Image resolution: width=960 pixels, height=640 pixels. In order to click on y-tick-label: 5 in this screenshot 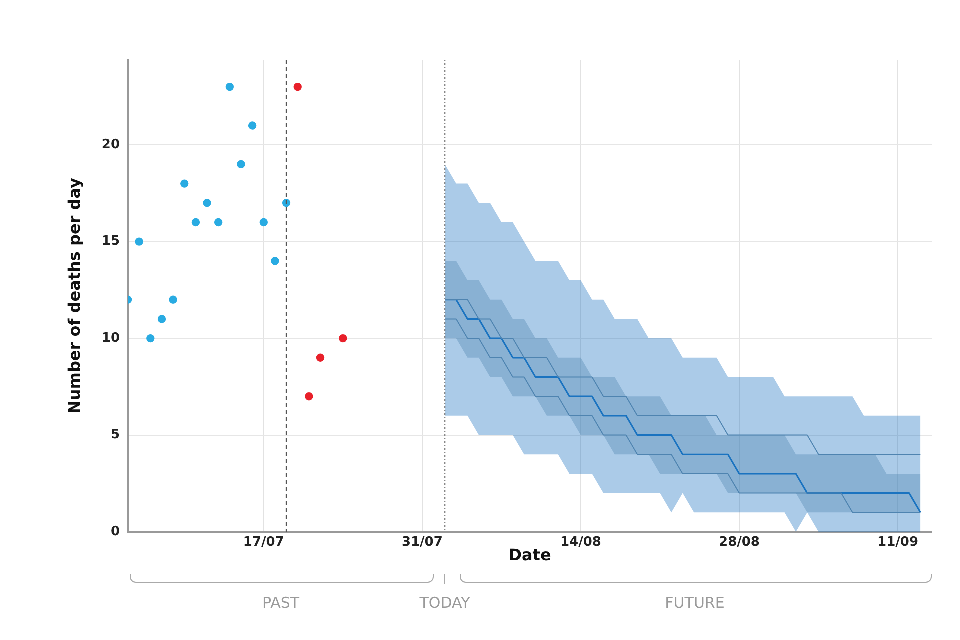, I will do `click(115, 435)`.